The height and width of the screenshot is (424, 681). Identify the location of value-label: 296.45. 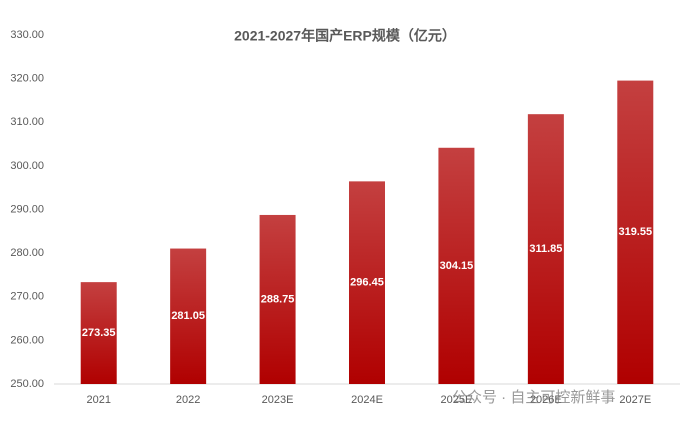
(367, 283).